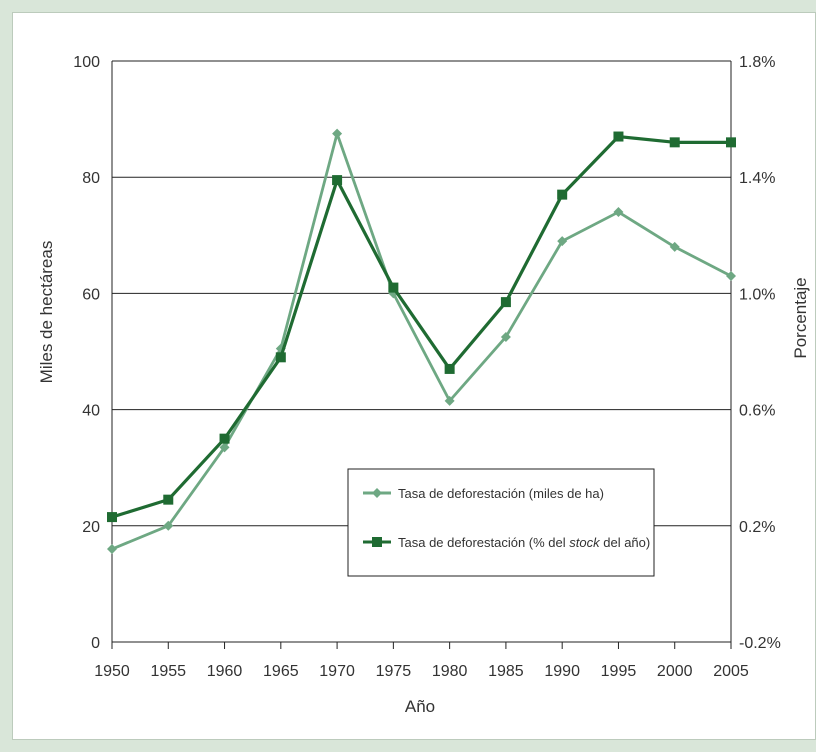  I want to click on y-right-tick-label: 1.4%, so click(757, 178).